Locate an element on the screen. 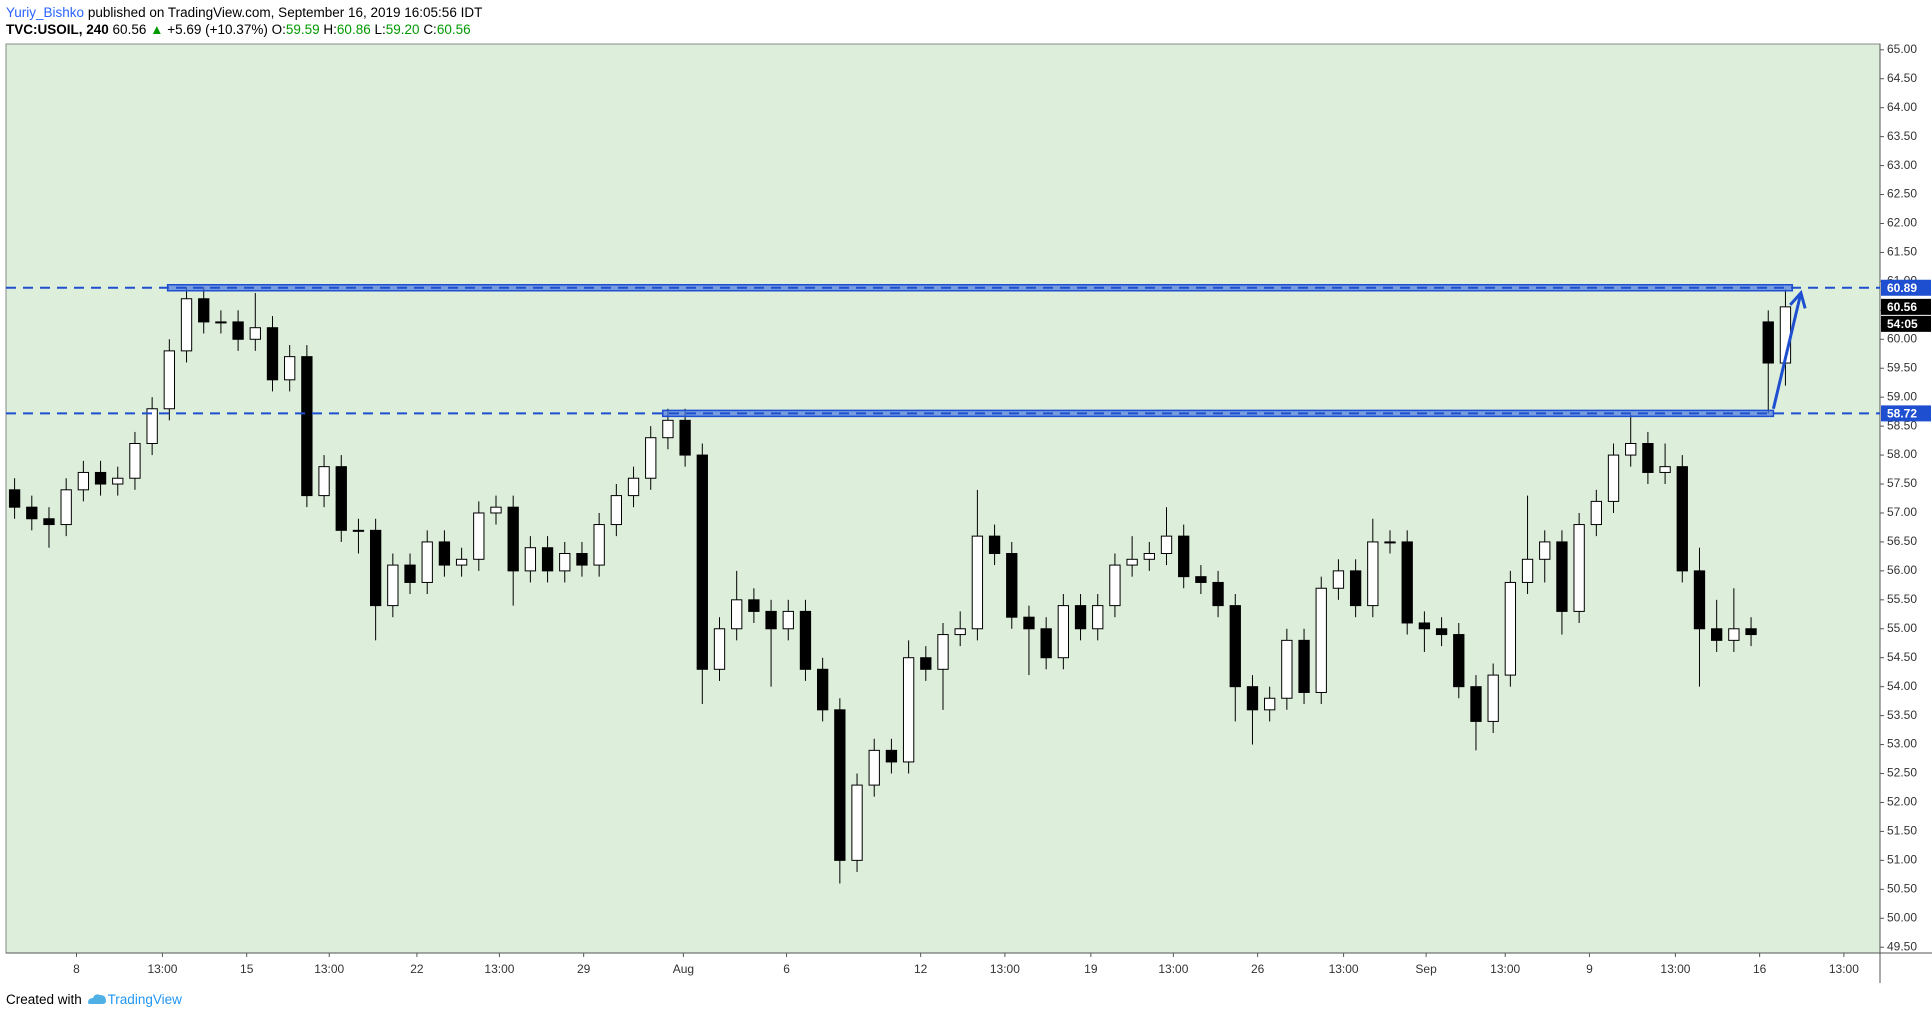 The width and height of the screenshot is (1932, 1017). y-tick-label: 53.50 is located at coordinates (1902, 715).